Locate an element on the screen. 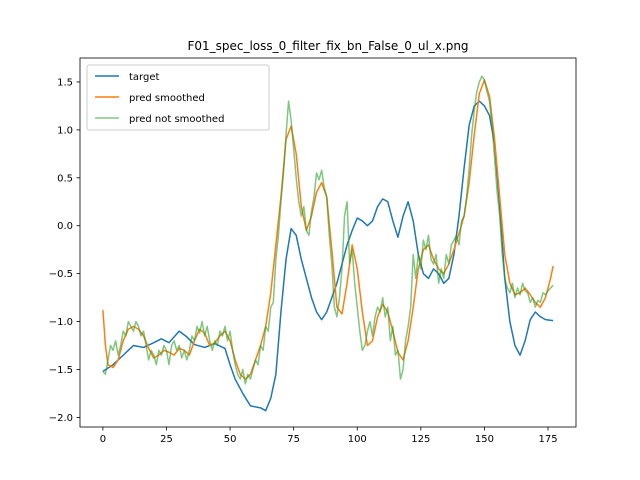 This screenshot has height=480, width=640. y-tick-label: 1.5 is located at coordinates (65, 82).